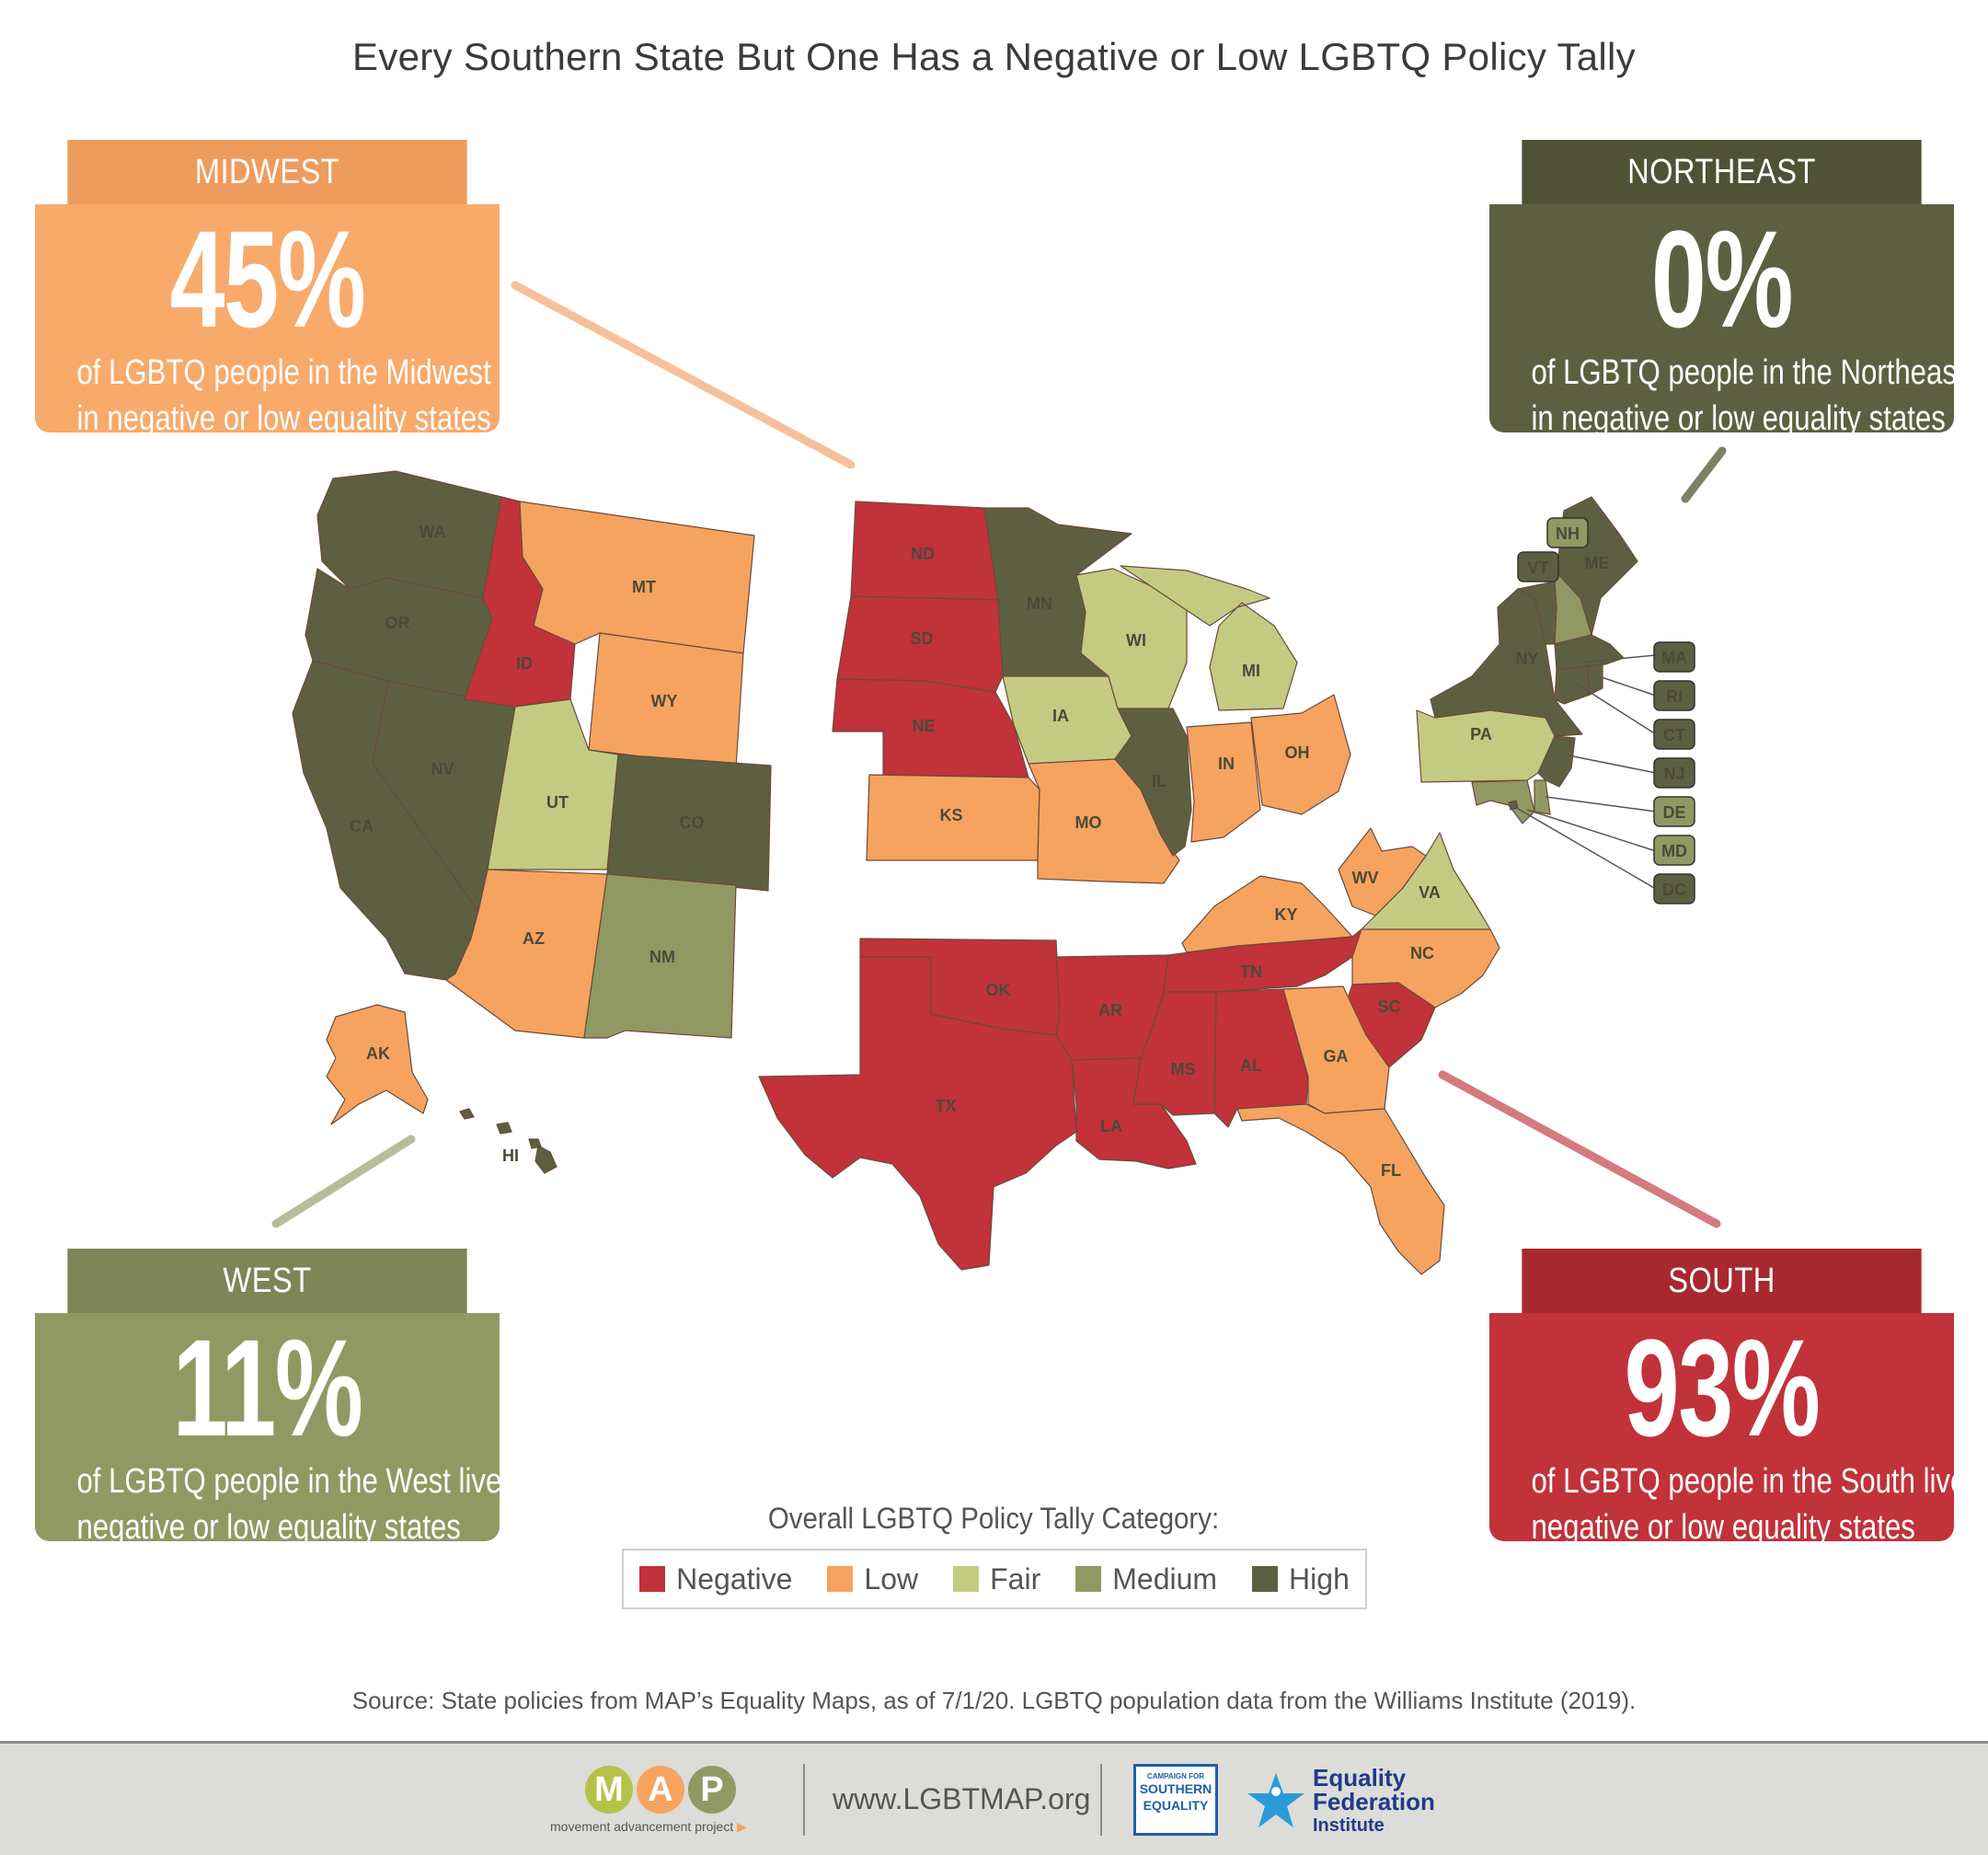 This screenshot has height=1855, width=1988. Describe the element at coordinates (872, 1579) in the screenshot. I see `legend-item-low: Low` at that location.